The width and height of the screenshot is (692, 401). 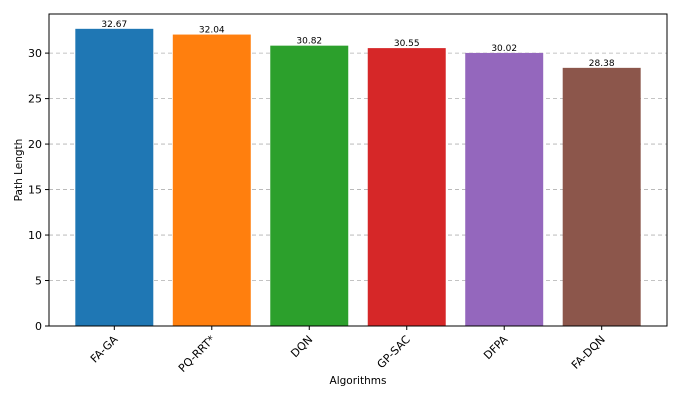 What do you see at coordinates (19, 170) in the screenshot?
I see `y-axis-title: Path Length` at bounding box center [19, 170].